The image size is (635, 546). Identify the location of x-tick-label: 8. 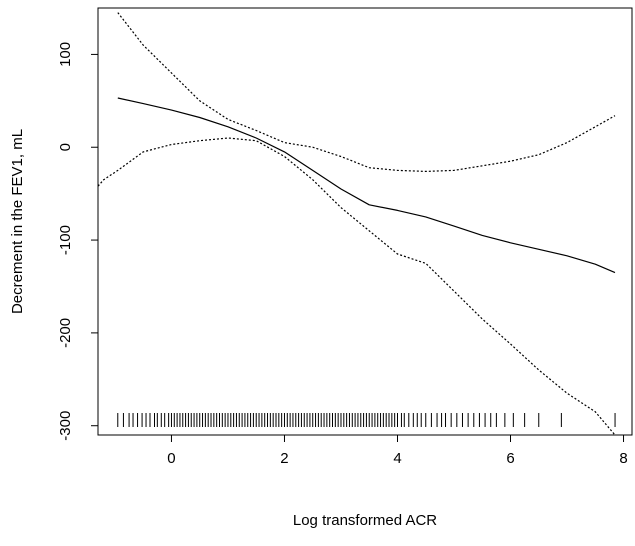
(623, 458).